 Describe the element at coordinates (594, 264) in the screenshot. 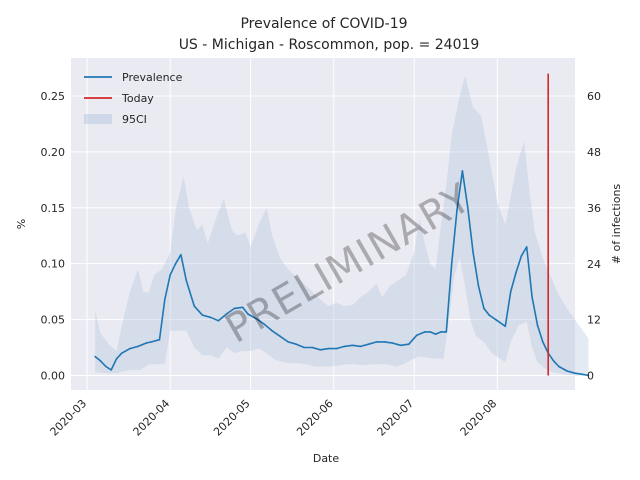

I see `y2-tick-label: 24` at that location.